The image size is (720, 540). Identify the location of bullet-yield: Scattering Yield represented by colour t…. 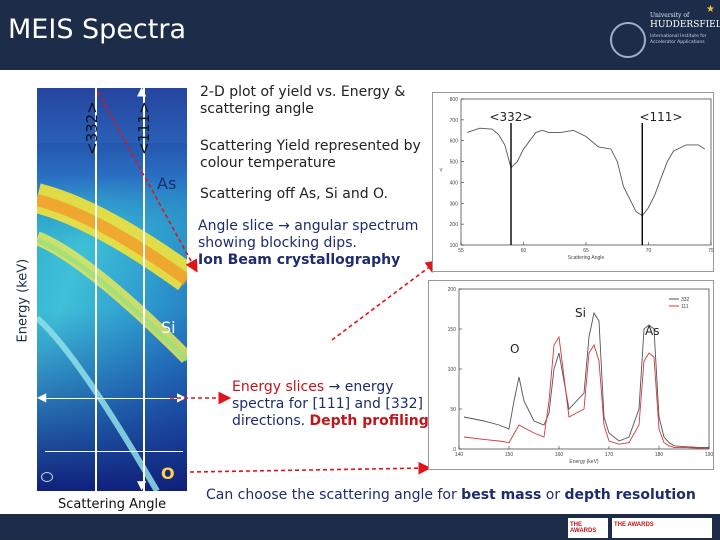
(310, 154).